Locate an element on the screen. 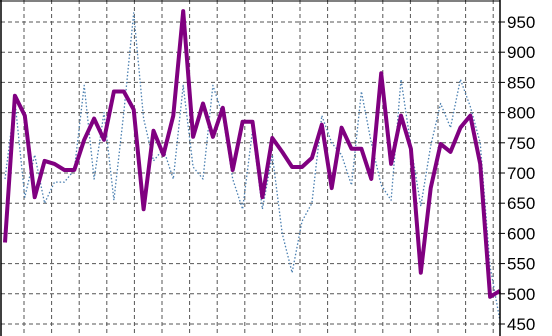  y-axis-ticks: 450 500 550 600 650 700 750 800 850 900 950 is located at coordinates (517, 173).